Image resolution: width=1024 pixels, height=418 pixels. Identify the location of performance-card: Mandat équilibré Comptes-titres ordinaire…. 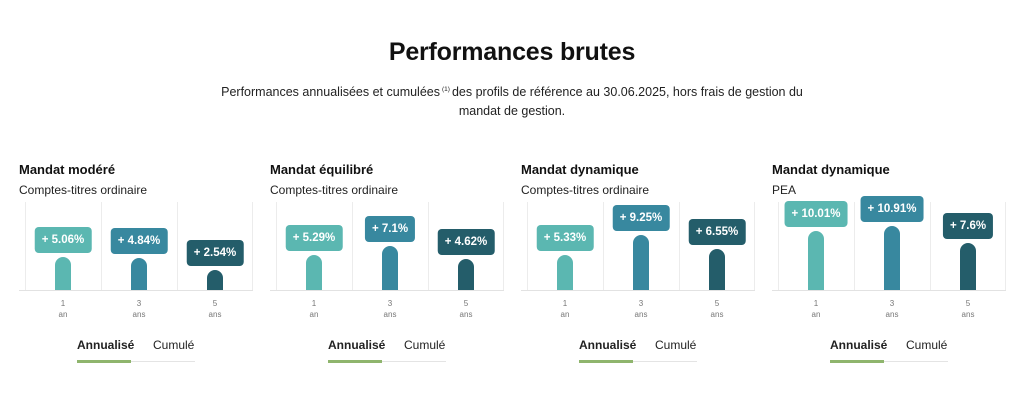
(387, 262).